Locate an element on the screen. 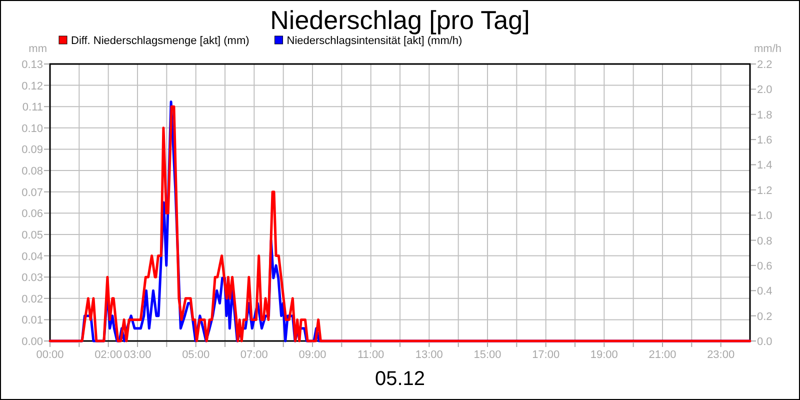 This screenshot has height=400, width=800. x-tick-label: 03:00 is located at coordinates (138, 355).